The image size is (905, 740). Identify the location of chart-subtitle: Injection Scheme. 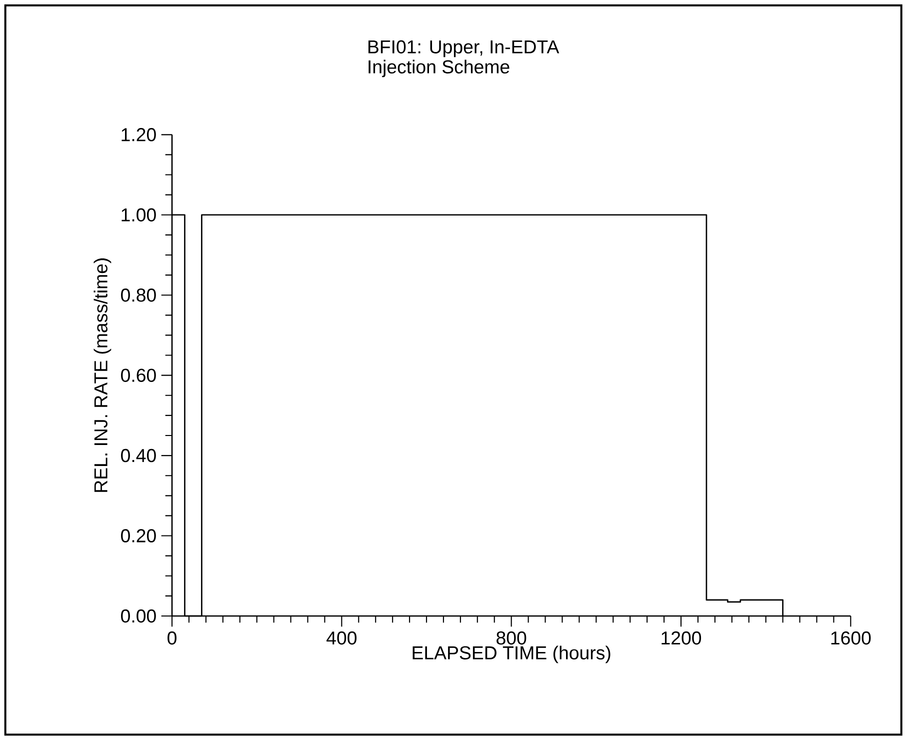
(439, 69).